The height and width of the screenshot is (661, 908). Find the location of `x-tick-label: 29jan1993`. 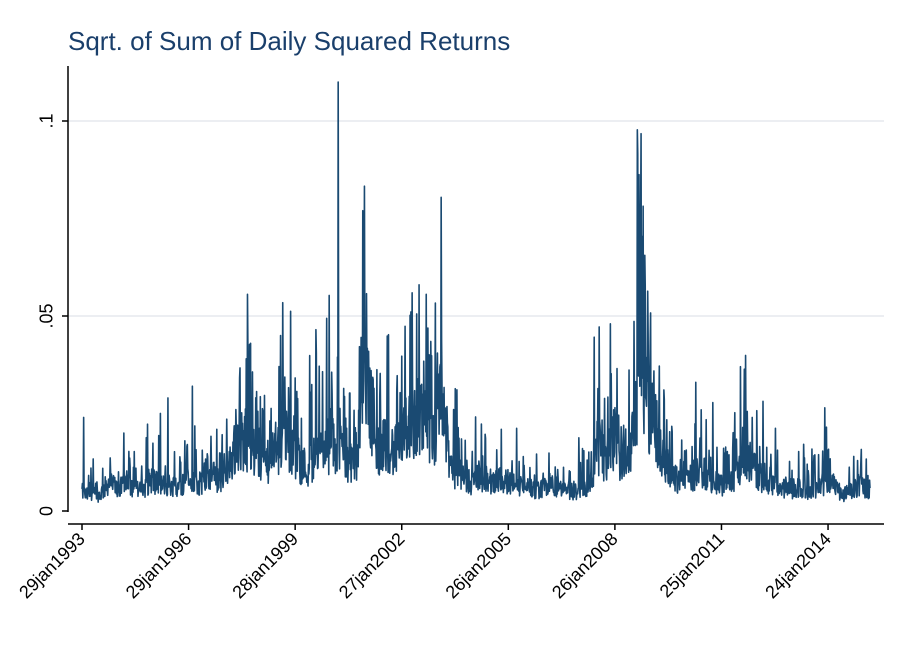

x-tick-label: 29jan1993 is located at coordinates (52, 566).